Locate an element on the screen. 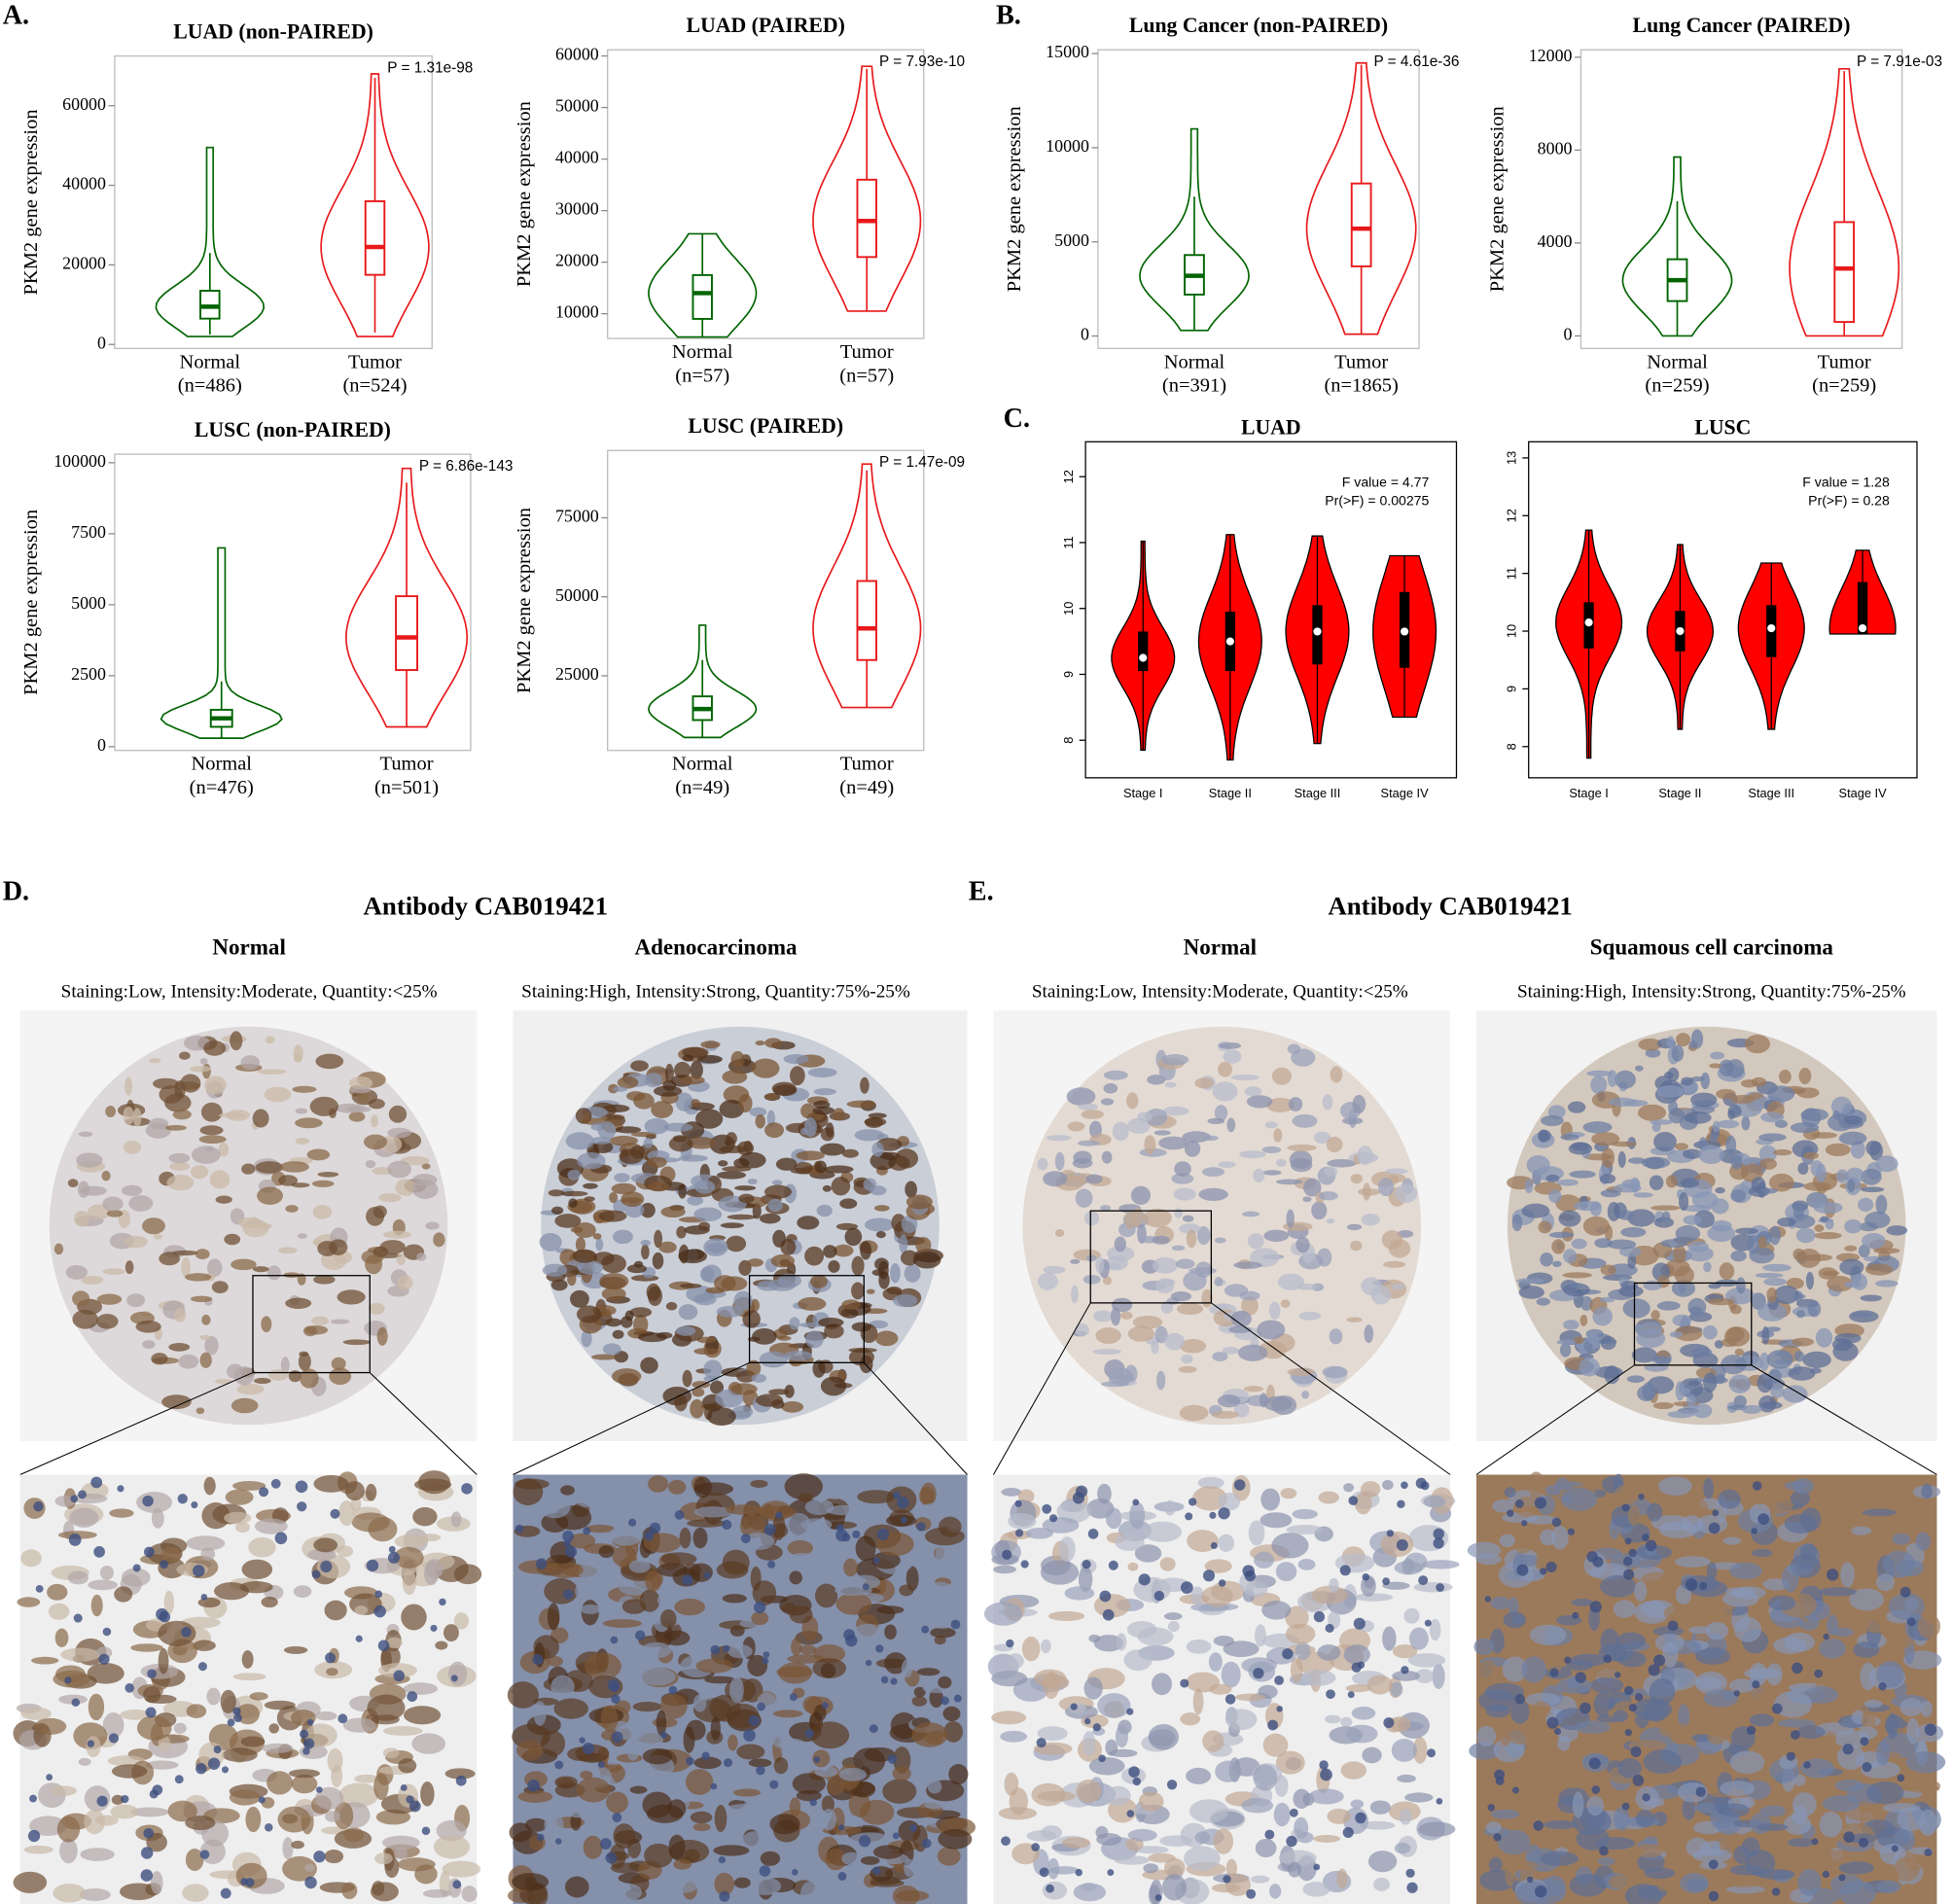 This screenshot has height=1904, width=1952. n-label: (n=486) is located at coordinates (210, 386).